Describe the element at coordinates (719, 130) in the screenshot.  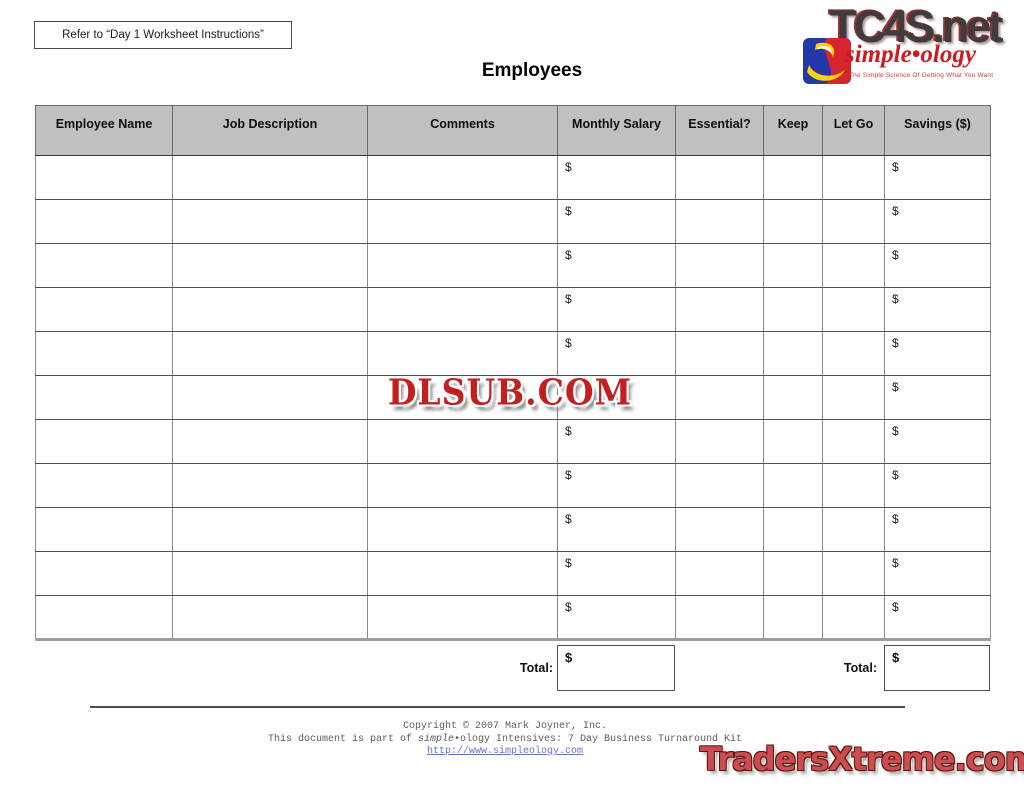
I see `column-header: Essential?` at that location.